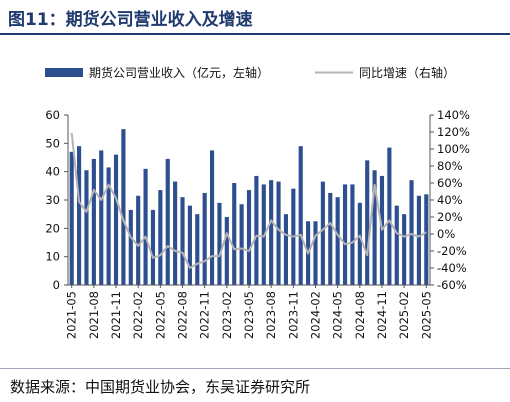 This screenshot has width=510, height=402. Describe the element at coordinates (453, 115) in the screenshot. I see `right-tick-label: 140%` at that location.